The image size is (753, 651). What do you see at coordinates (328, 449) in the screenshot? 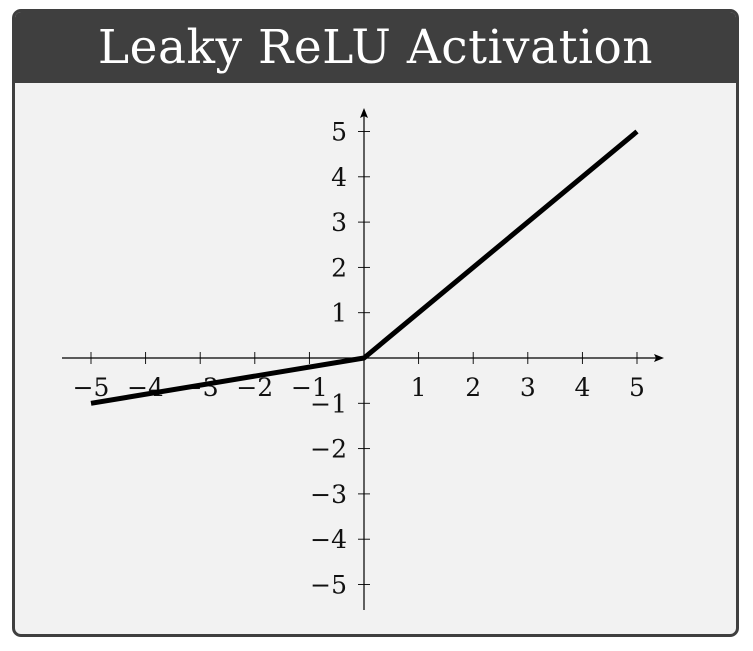
I see `y-tick-label: −2` at bounding box center [328, 449].